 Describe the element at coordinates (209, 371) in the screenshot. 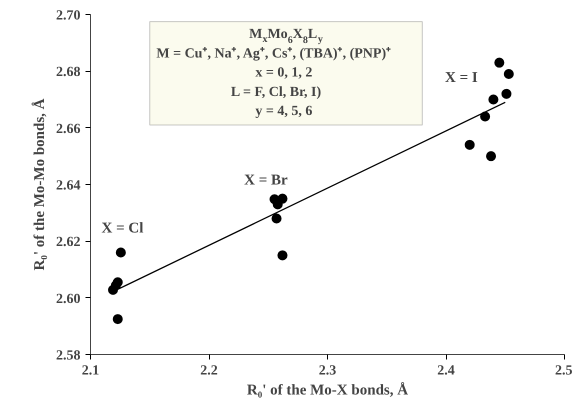

I see `x-tick-label: 2.2` at that location.